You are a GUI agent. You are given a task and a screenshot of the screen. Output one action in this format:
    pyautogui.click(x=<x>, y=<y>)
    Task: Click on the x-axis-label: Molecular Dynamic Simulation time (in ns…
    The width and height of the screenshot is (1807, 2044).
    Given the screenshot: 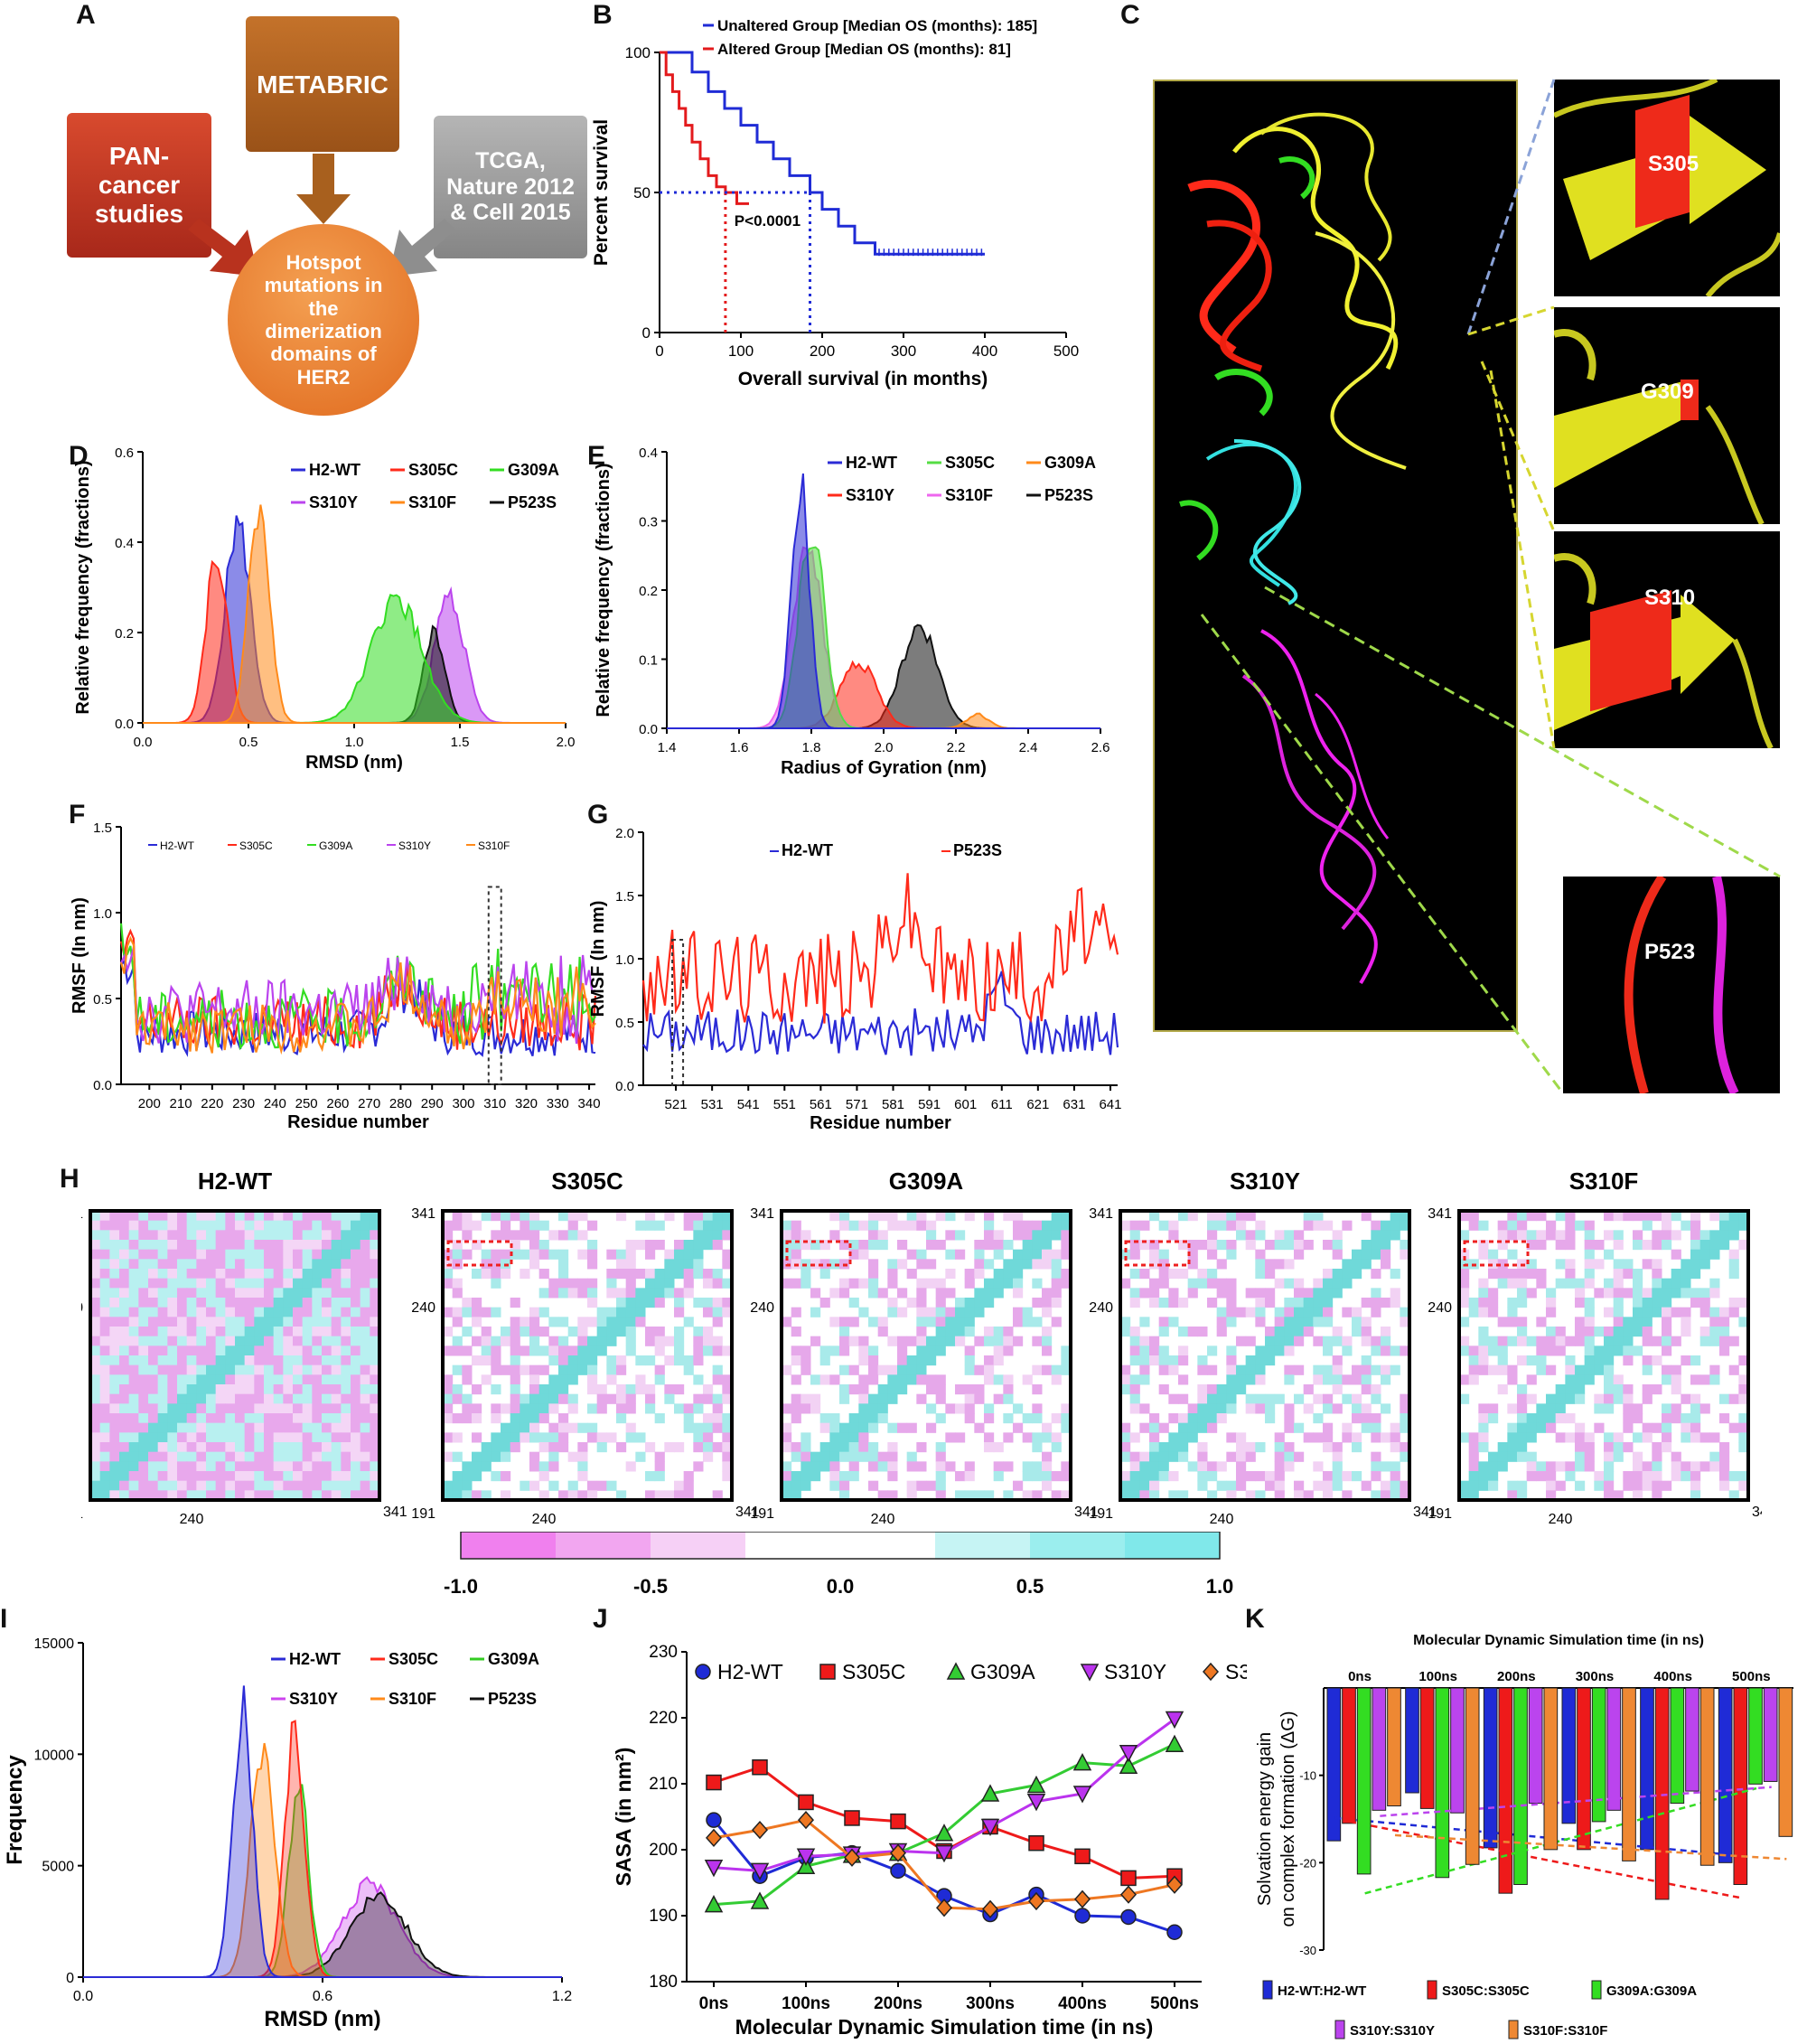 What is the action you would take?
    pyautogui.click(x=944, y=2027)
    